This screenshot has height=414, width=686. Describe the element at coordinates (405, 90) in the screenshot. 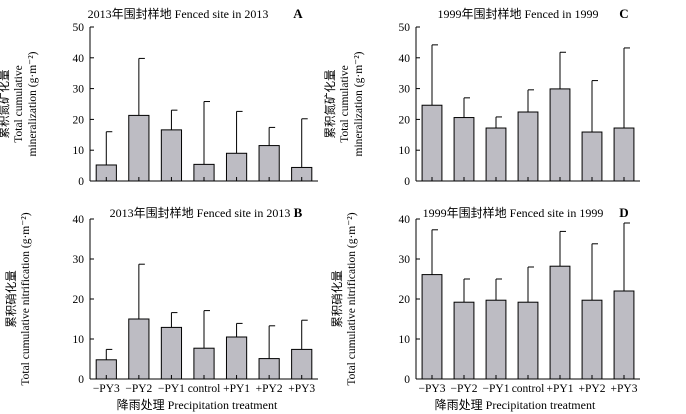

I see `panel-c-y-tick-label: 30` at that location.